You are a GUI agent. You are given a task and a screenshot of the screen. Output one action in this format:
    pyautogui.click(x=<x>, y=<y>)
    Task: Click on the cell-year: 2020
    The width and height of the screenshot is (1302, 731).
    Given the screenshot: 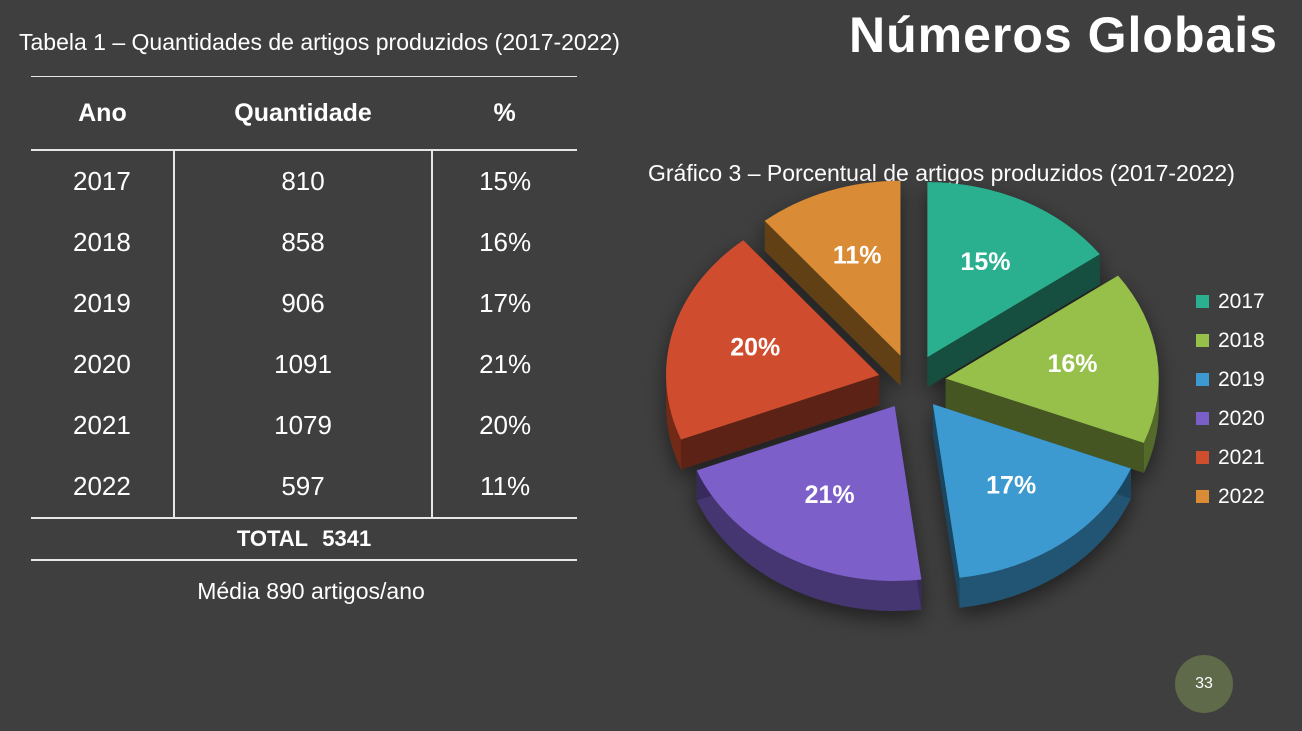 What is the action you would take?
    pyautogui.click(x=102, y=364)
    